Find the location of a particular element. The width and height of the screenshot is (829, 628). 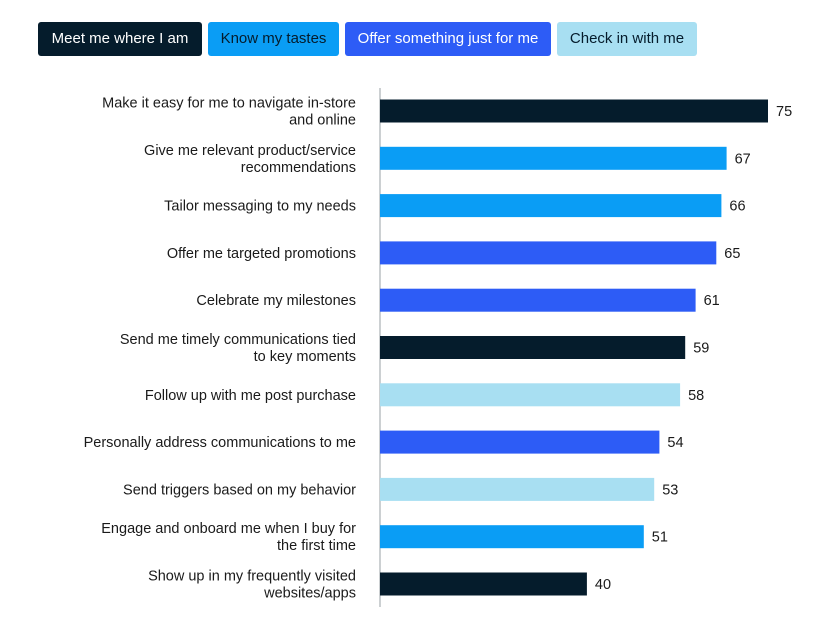

value-label-9: 51 is located at coordinates (660, 538).